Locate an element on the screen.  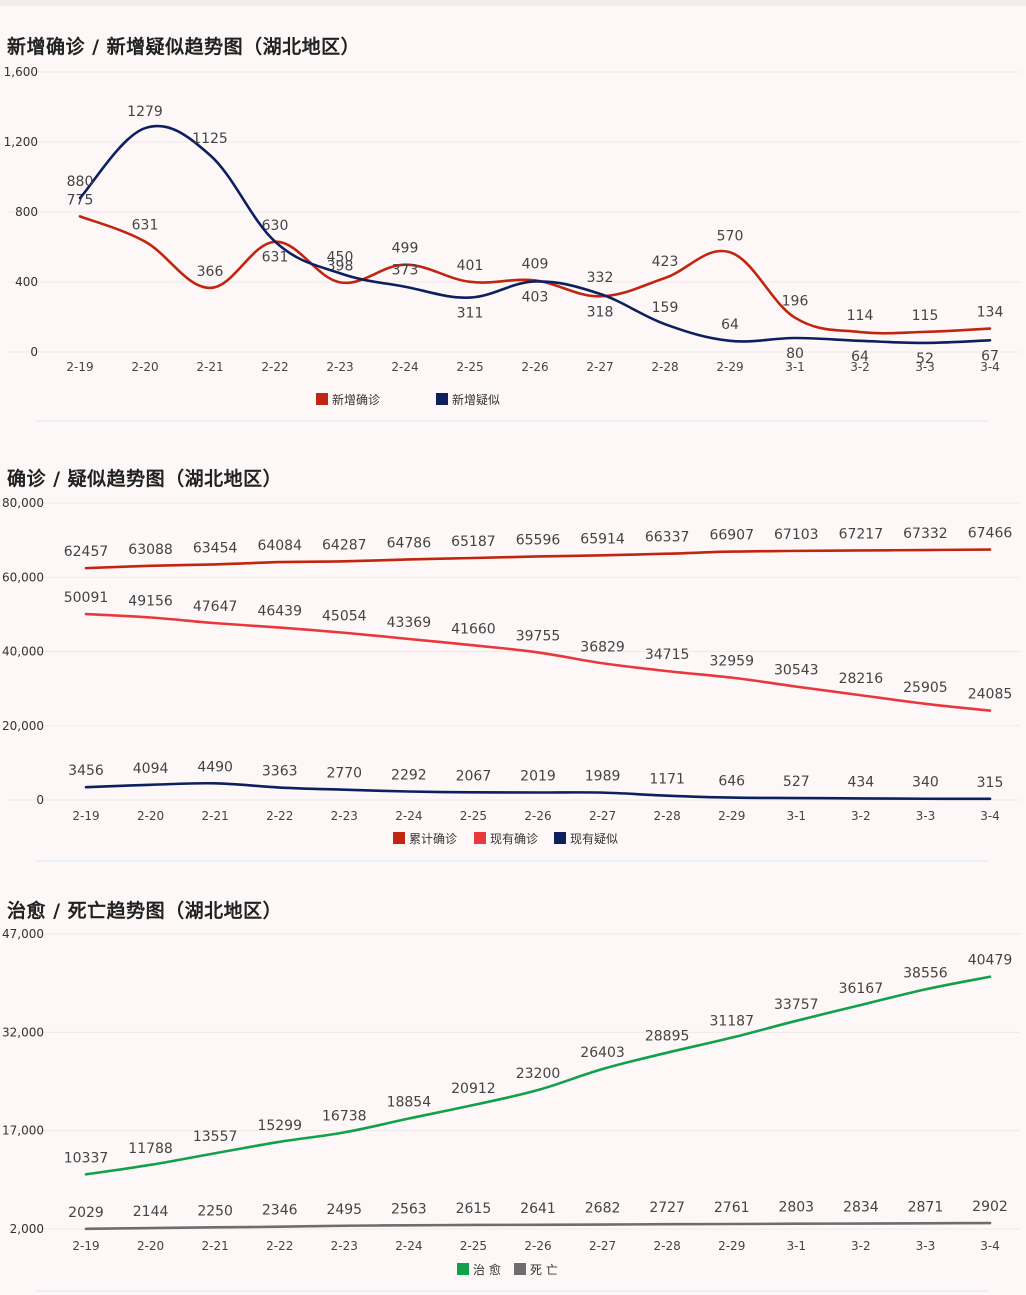
data-label: 570 is located at coordinates (730, 236).